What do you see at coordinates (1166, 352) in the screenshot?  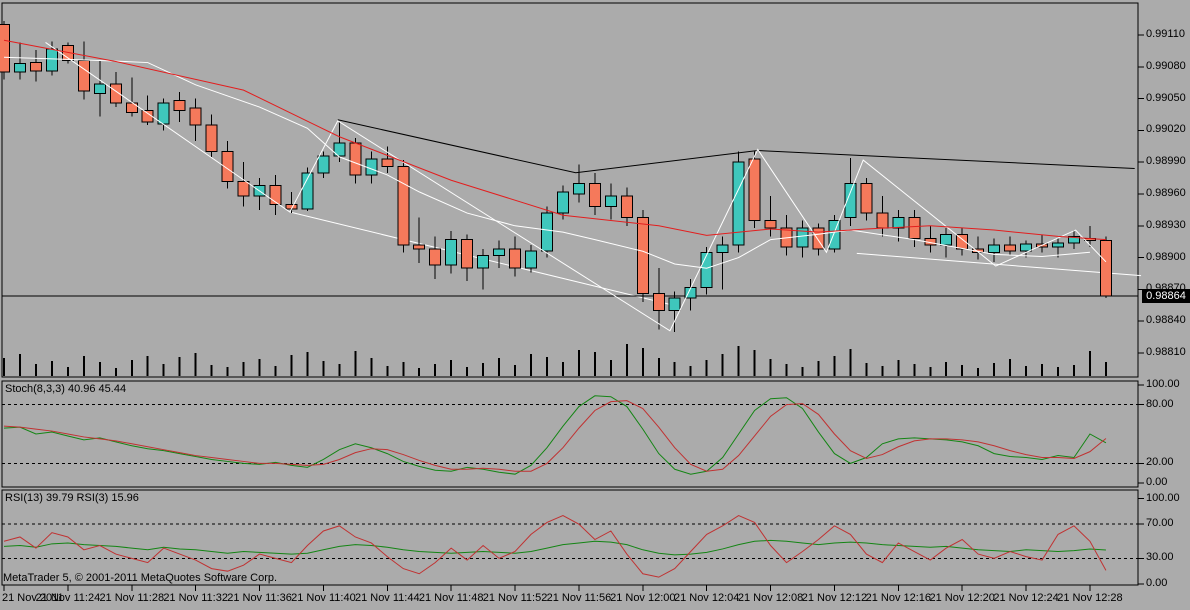 I see `price-tick-label: 0.98810` at bounding box center [1166, 352].